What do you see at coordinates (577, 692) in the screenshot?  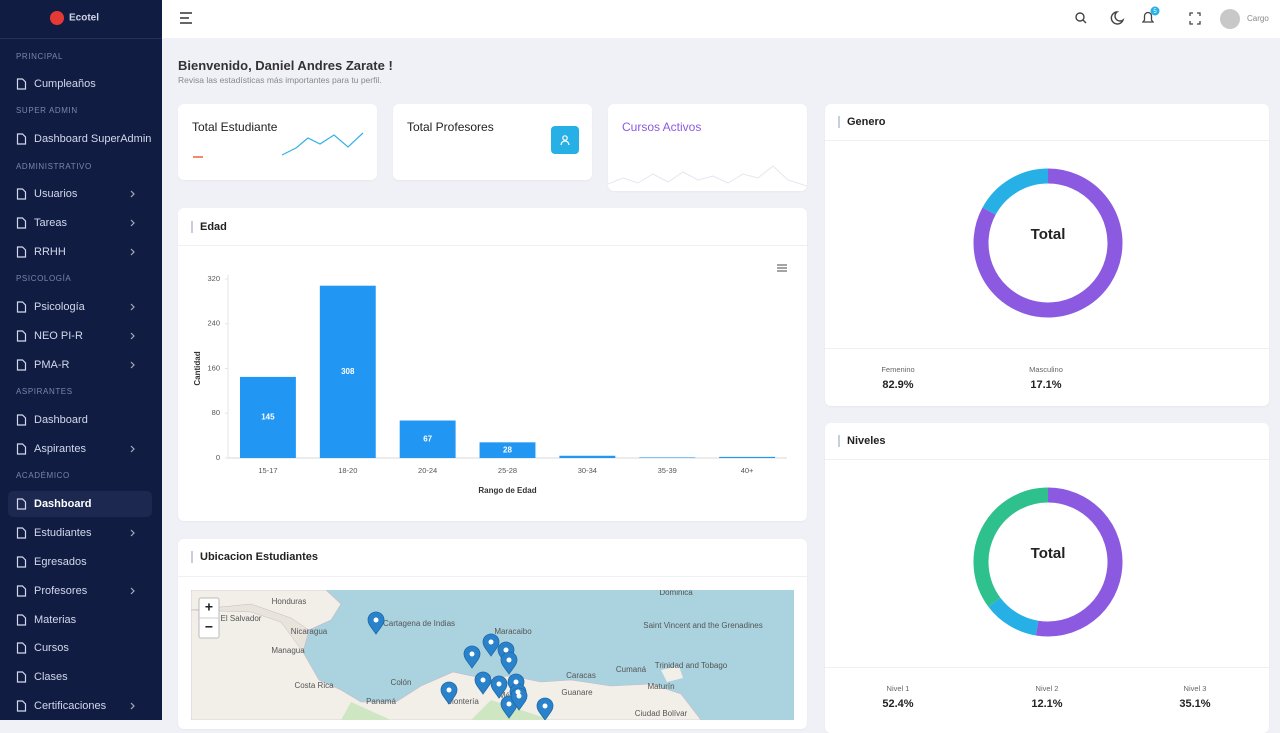 I see `map-place-label: Guanare` at bounding box center [577, 692].